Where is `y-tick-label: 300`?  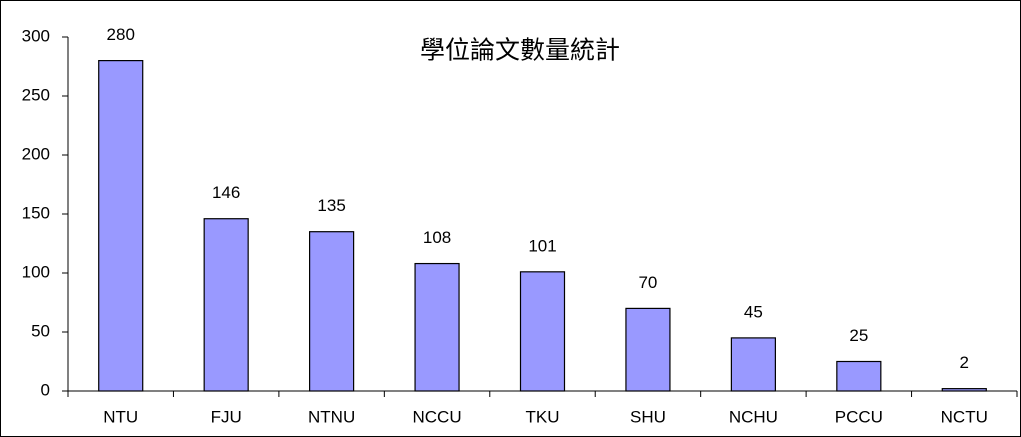
y-tick-label: 300 is located at coordinates (36, 35).